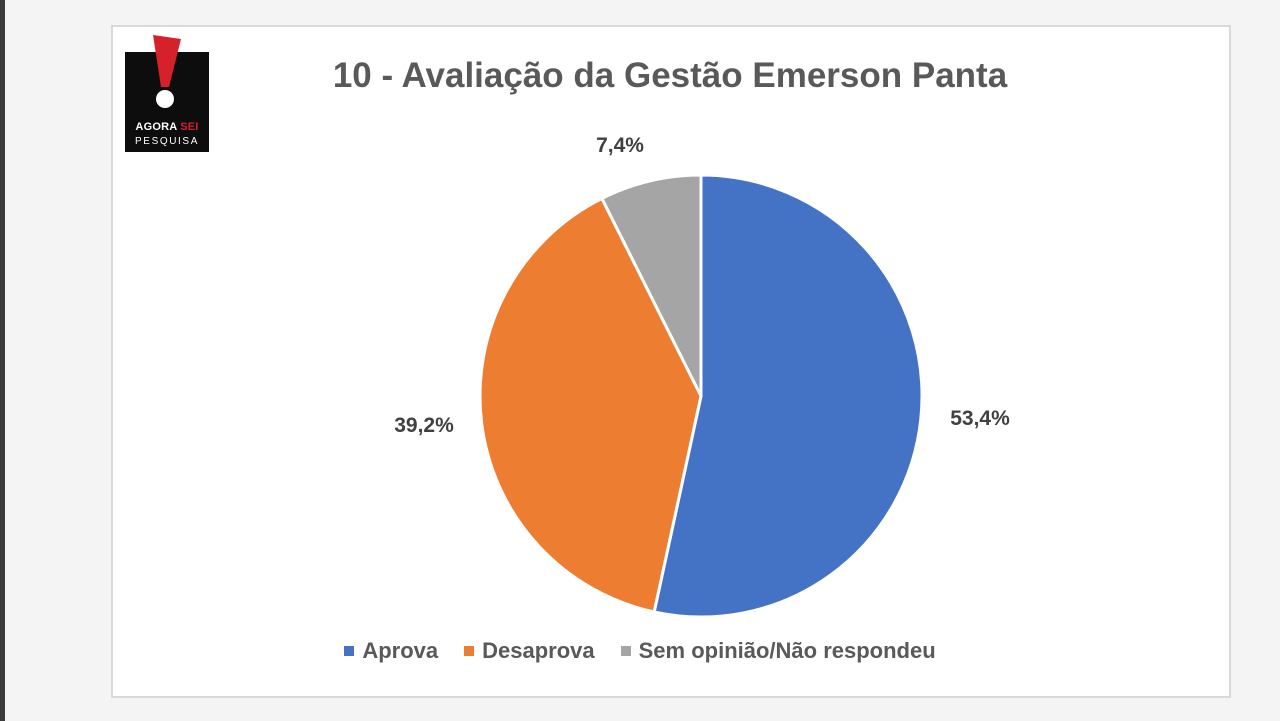 This screenshot has height=721, width=1280. Describe the element at coordinates (788, 396) in the screenshot. I see `pie-slice-aprova` at that location.